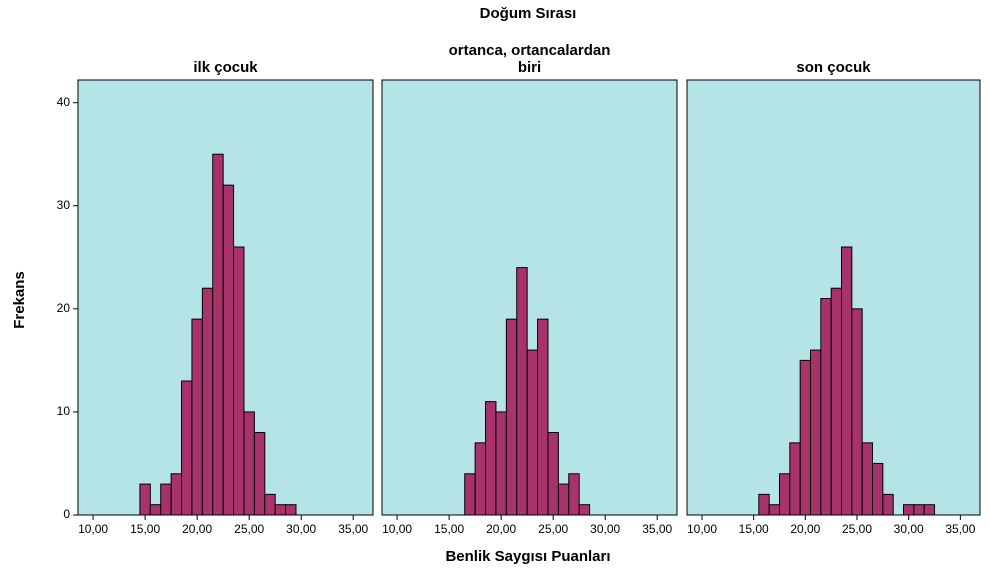 The height and width of the screenshot is (574, 990). I want to click on y-tick-label: 0, so click(66, 514).